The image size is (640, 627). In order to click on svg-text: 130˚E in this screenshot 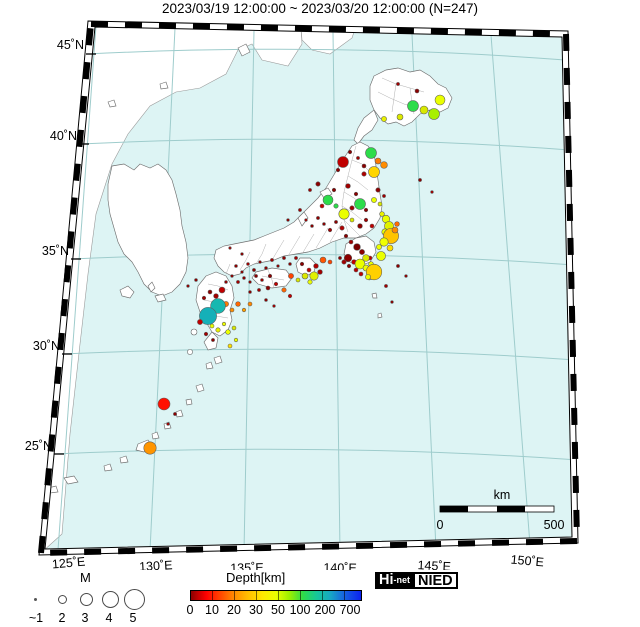, I will do `click(156, 564)`.